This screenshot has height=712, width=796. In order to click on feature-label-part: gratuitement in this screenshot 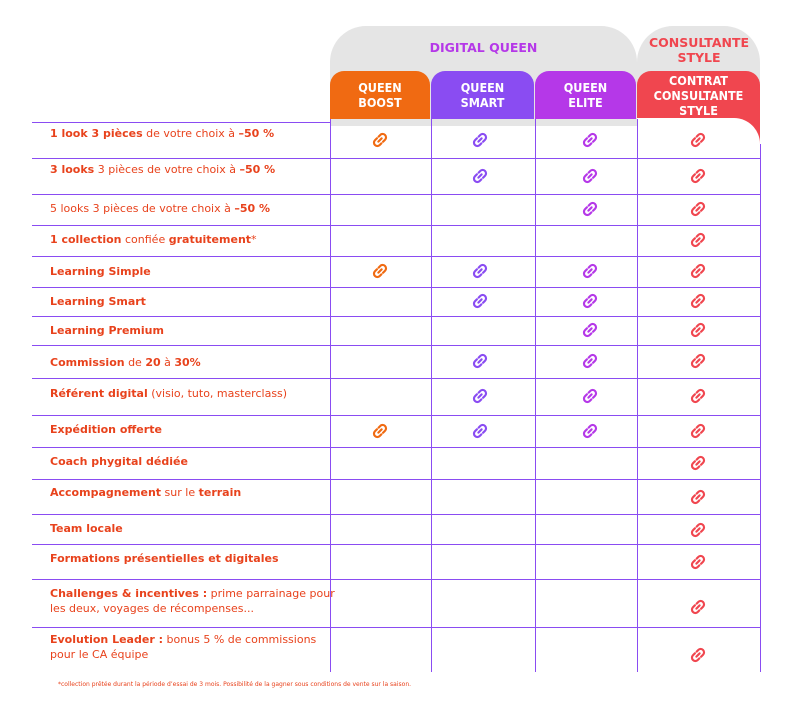, I will do `click(210, 239)`.